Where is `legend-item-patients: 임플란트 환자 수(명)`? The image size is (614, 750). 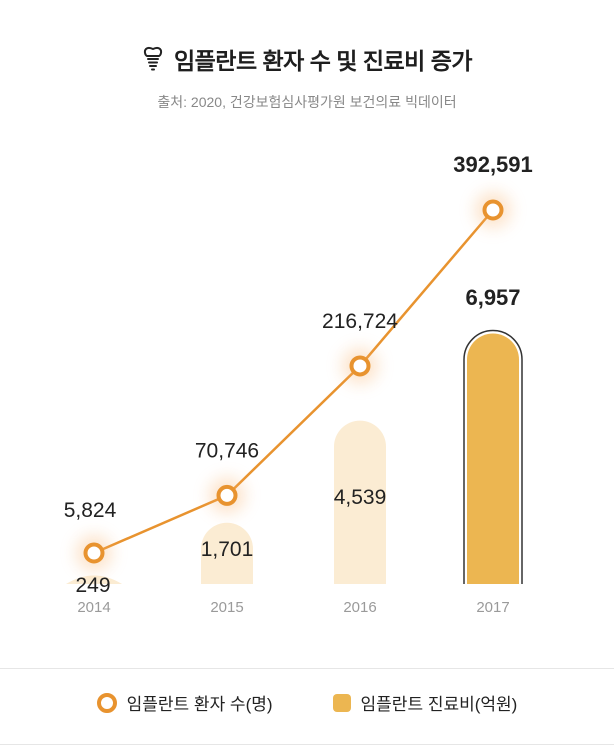
legend-item-patients: 임플란트 환자 수(명) is located at coordinates (184, 702).